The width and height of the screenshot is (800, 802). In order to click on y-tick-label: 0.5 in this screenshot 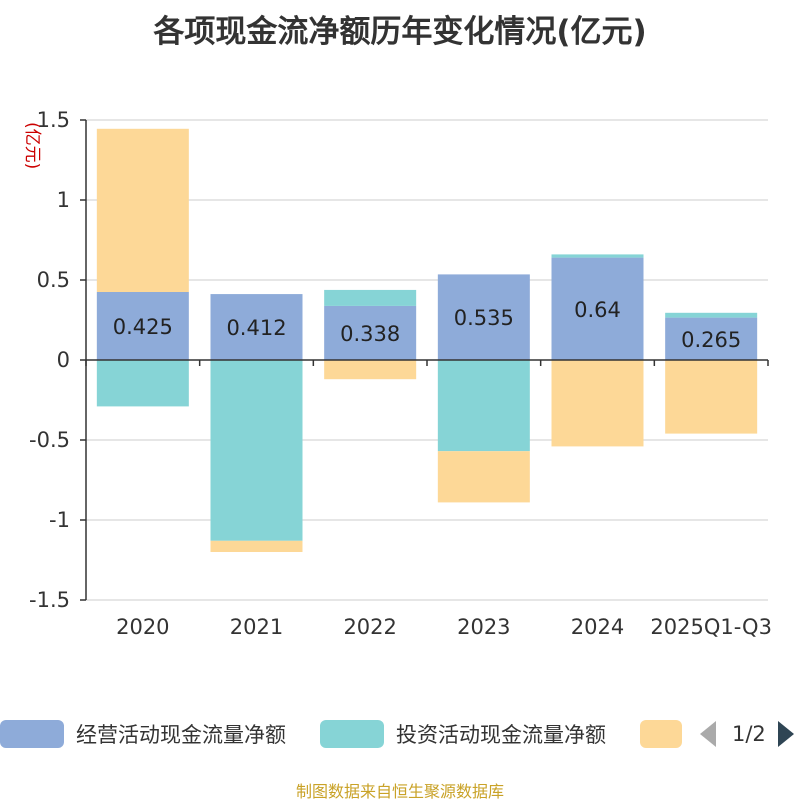, I will do `click(53, 280)`.